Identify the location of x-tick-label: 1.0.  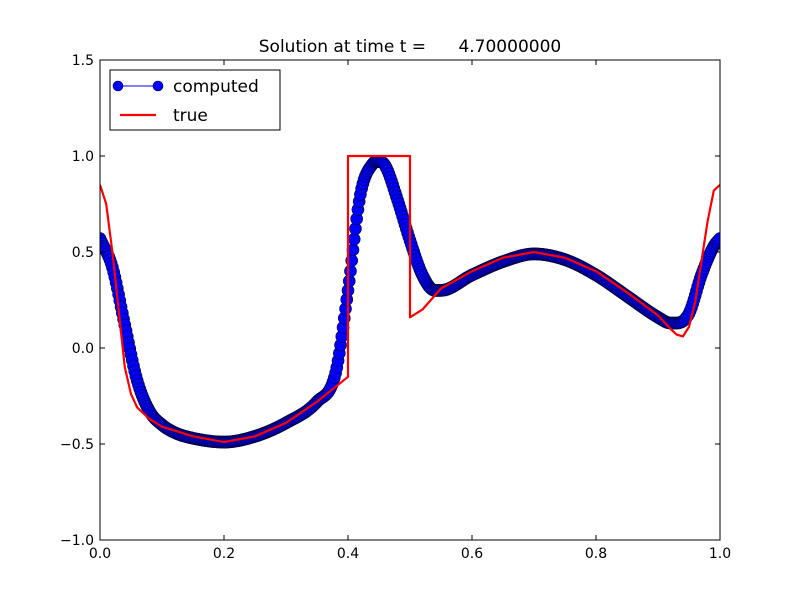
(720, 554).